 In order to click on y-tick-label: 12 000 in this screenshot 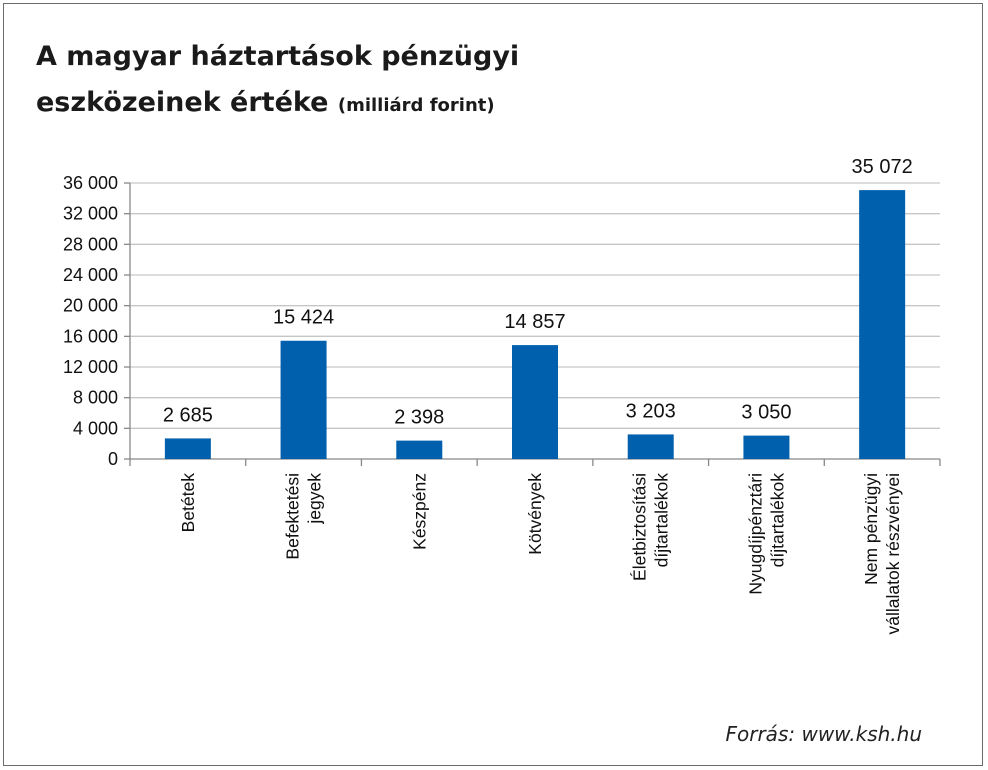, I will do `click(90, 367)`.